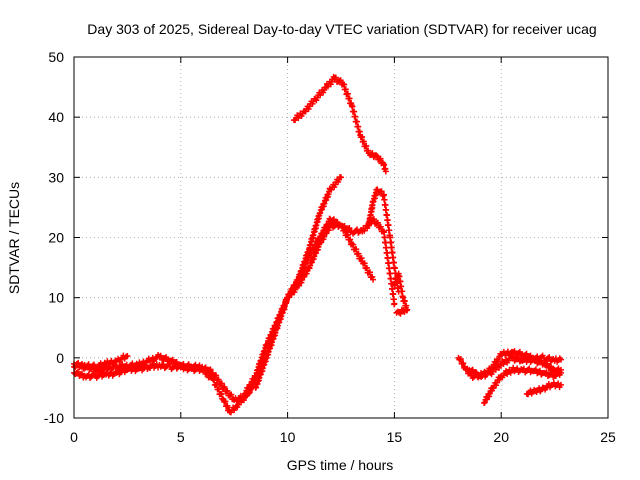 The width and height of the screenshot is (640, 480). I want to click on series-arc11, so click(515, 366).